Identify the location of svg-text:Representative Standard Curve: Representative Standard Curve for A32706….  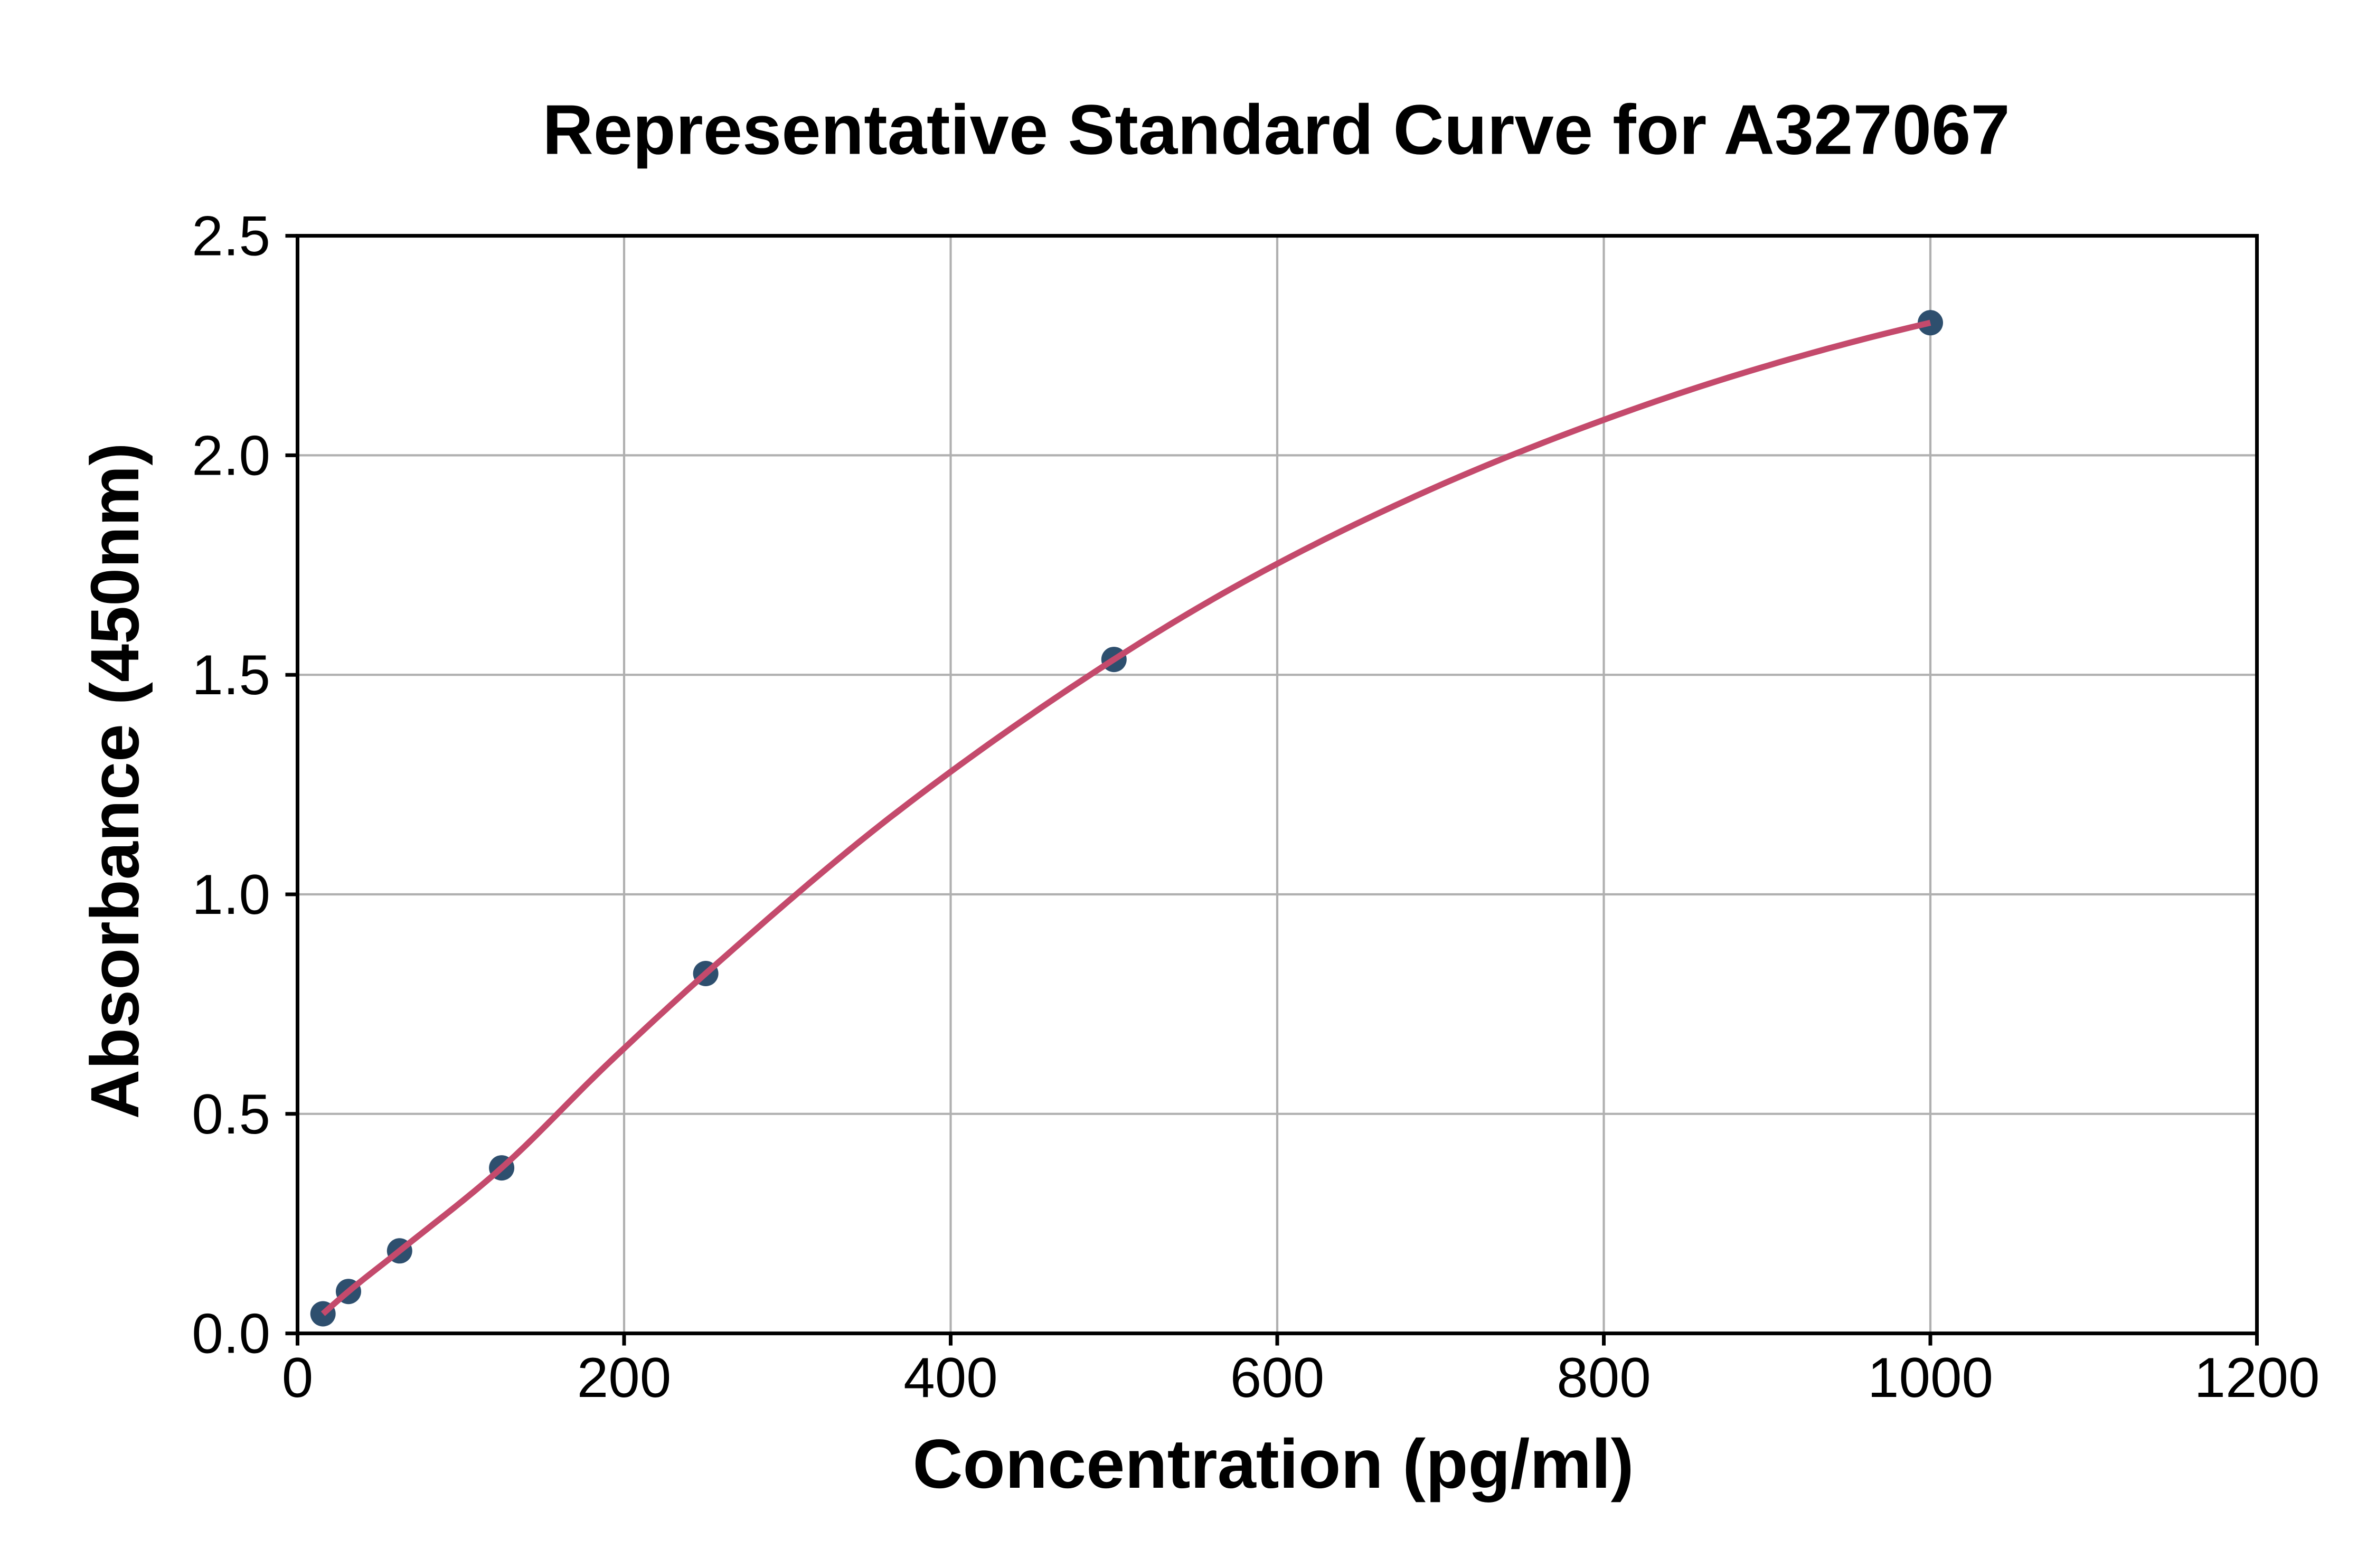
(1276, 130).